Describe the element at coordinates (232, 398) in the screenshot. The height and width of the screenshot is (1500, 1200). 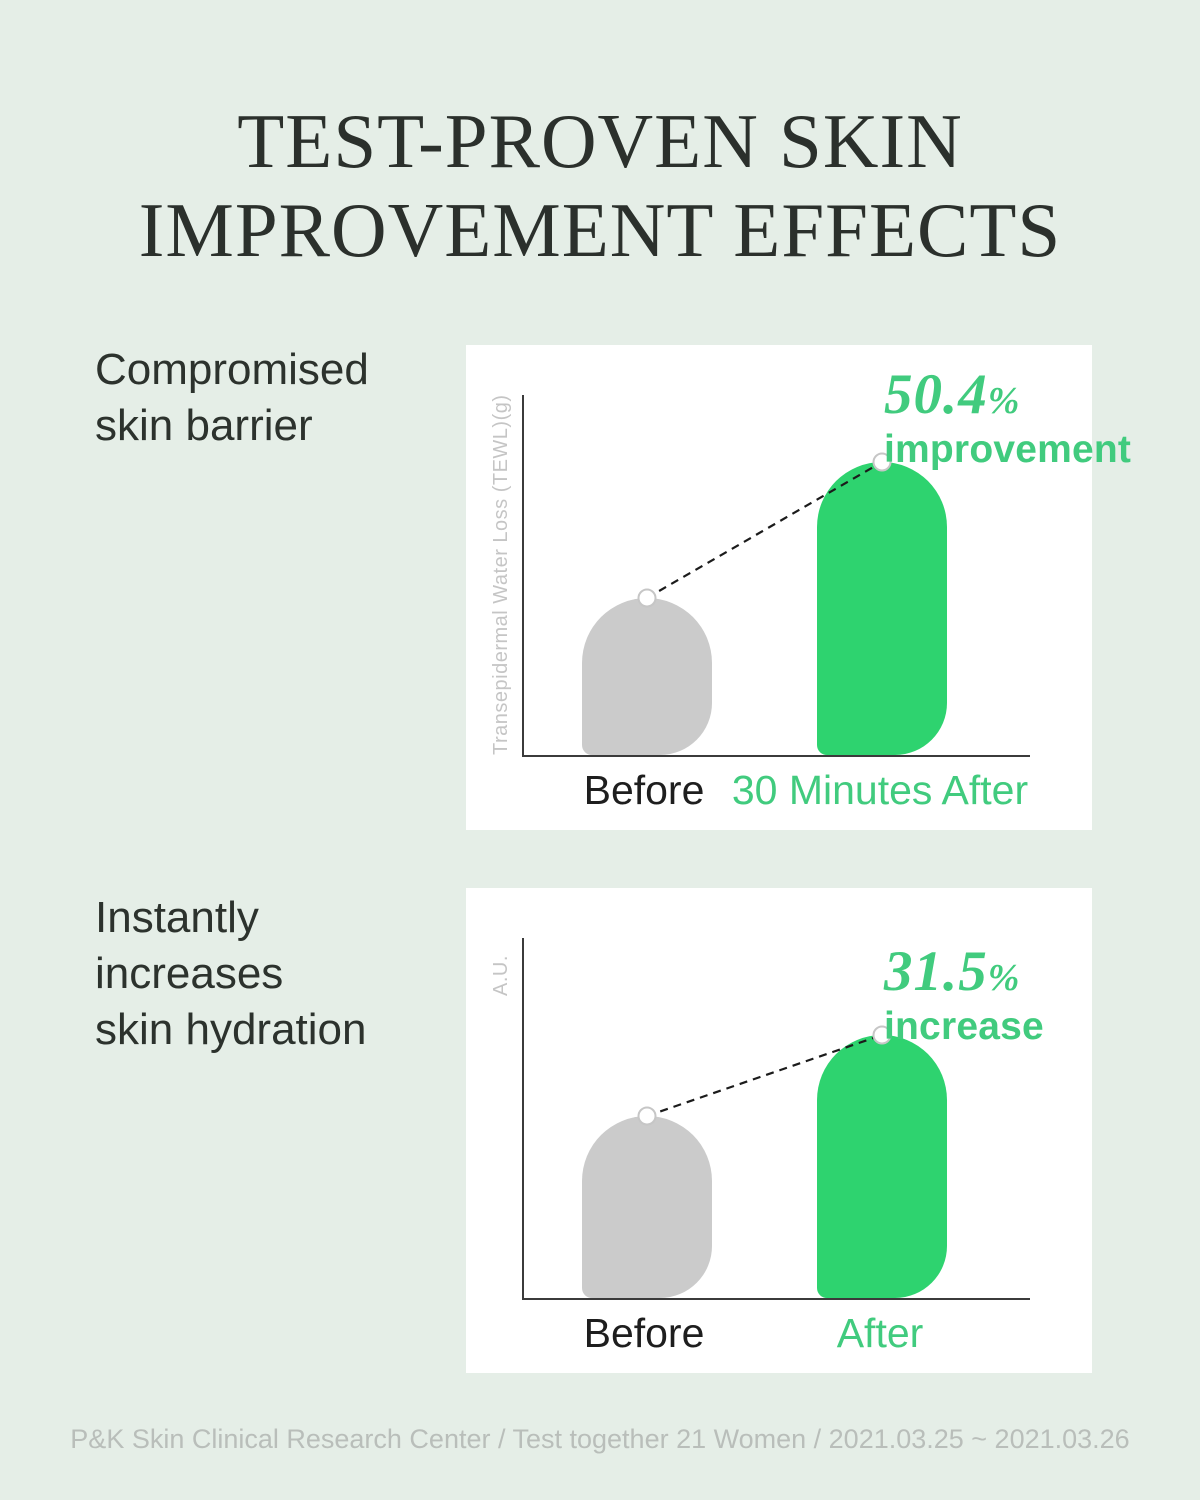
I see `section-heading-skin-barrier: Compromised skin barrier` at that location.